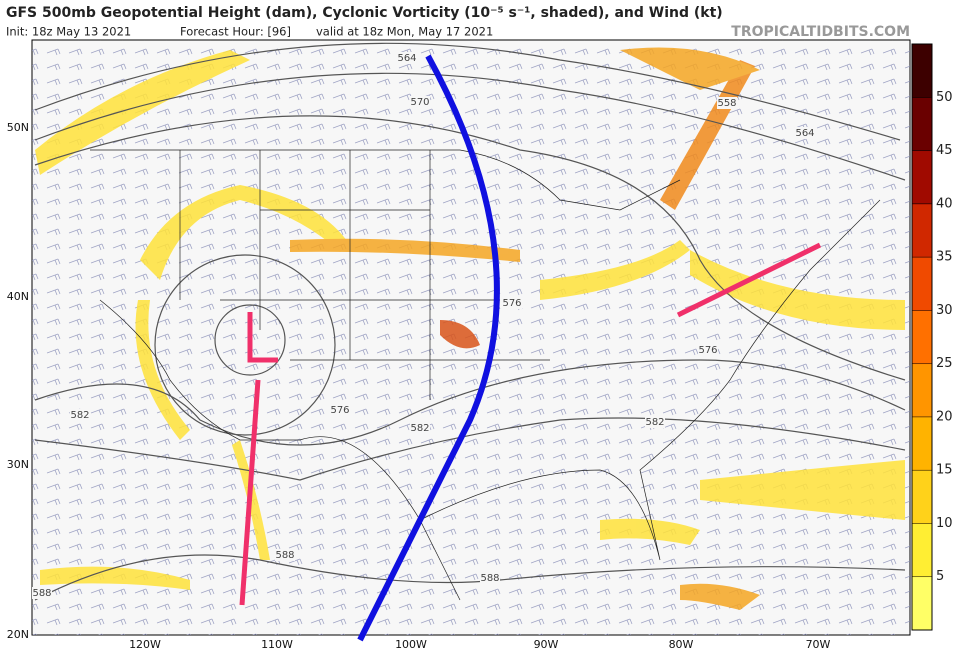 Image resolution: width=960 pixels, height=652 pixels. Describe the element at coordinates (546, 644) in the screenshot. I see `lon-label: 90W` at that location.